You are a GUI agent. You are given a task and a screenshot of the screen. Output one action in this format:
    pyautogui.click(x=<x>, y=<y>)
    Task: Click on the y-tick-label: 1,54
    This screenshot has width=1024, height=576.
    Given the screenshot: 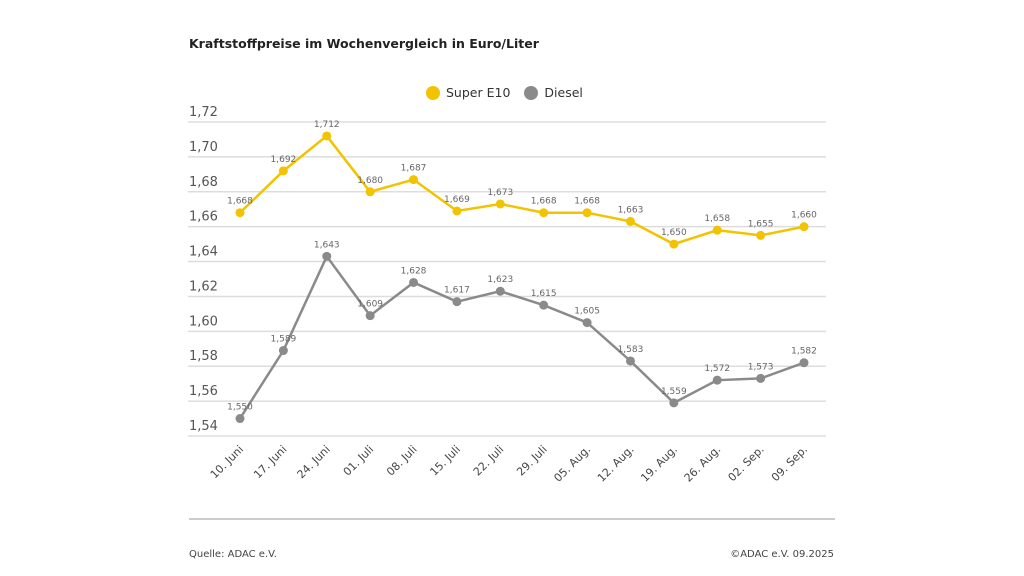 What is the action you would take?
    pyautogui.click(x=203, y=426)
    